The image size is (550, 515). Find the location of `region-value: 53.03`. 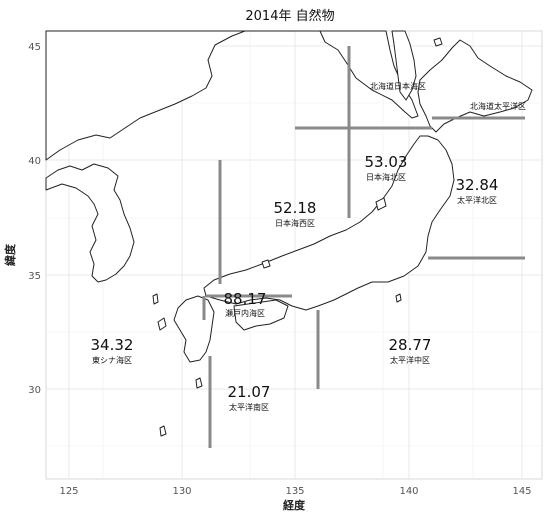

region-value: 53.03 is located at coordinates (386, 162).